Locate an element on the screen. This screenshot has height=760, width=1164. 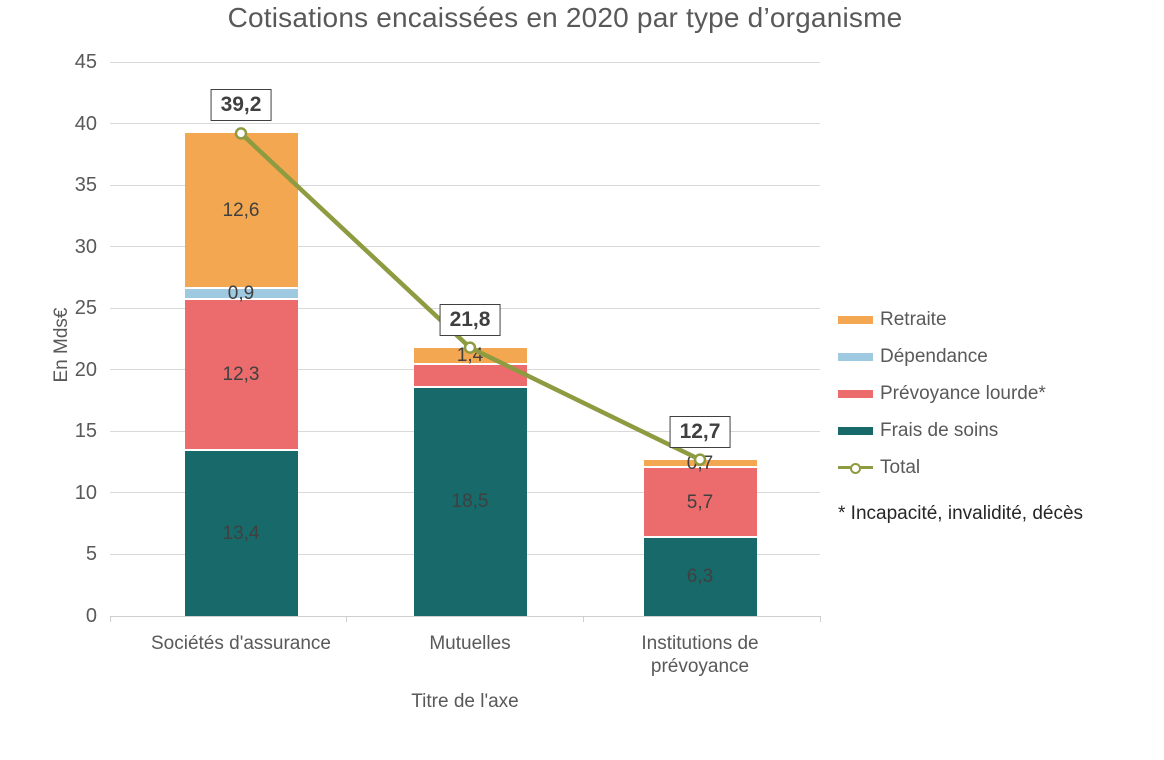
legend-label: Retraite is located at coordinates (913, 319).